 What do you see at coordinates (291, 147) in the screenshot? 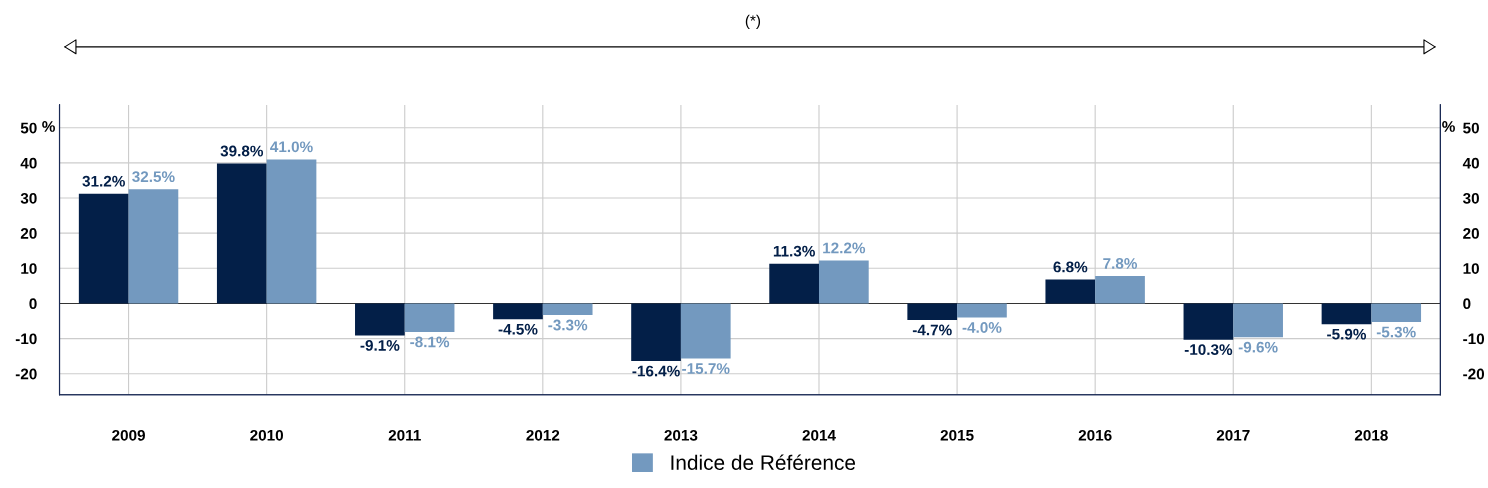
I see `data-label: 41.0%` at bounding box center [291, 147].